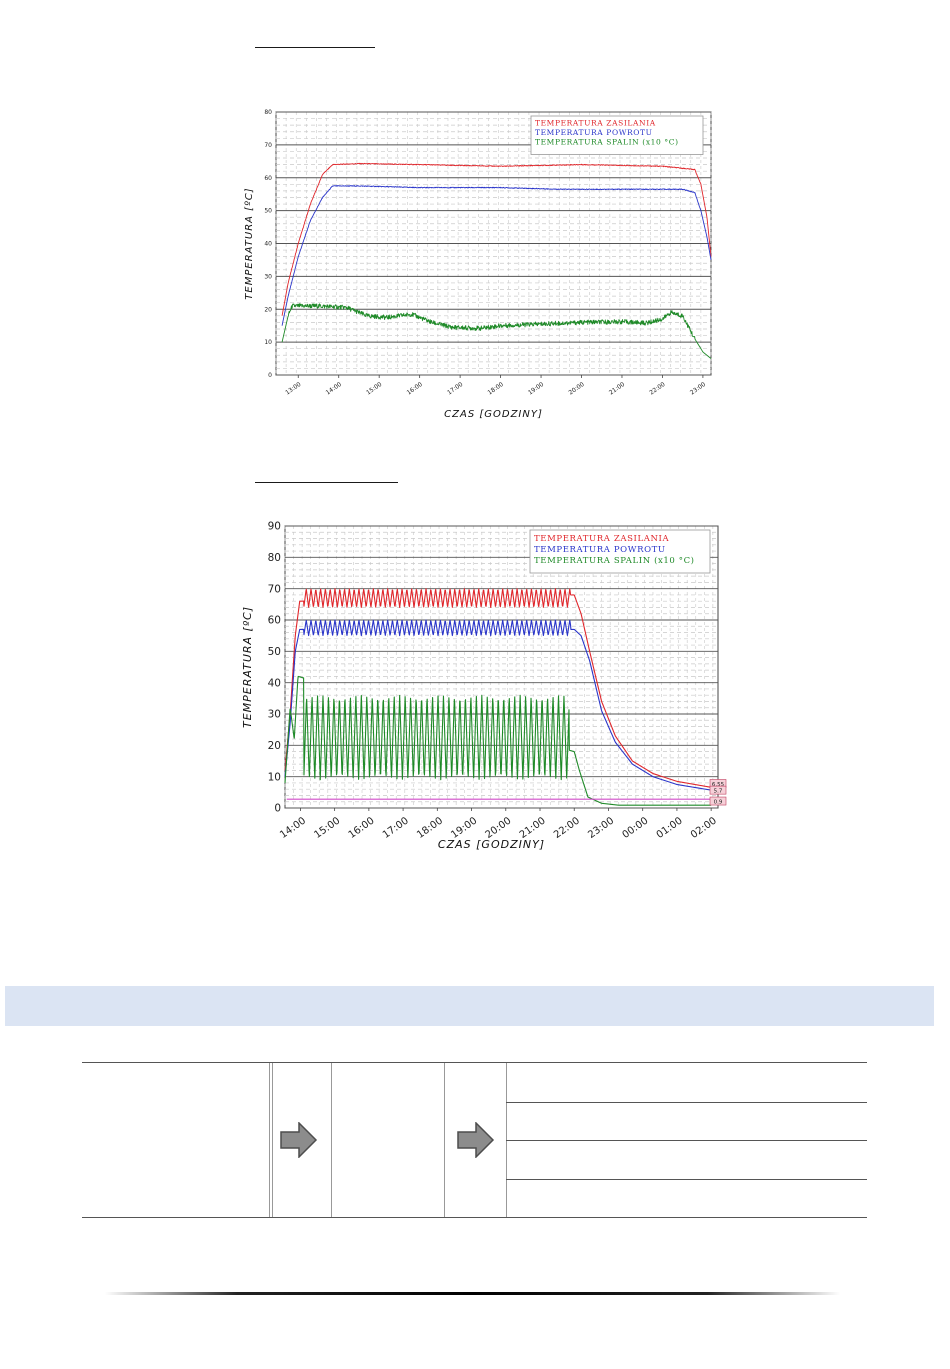  What do you see at coordinates (635, 828) in the screenshot?
I see `x-tick-label: 00:00` at bounding box center [635, 828].